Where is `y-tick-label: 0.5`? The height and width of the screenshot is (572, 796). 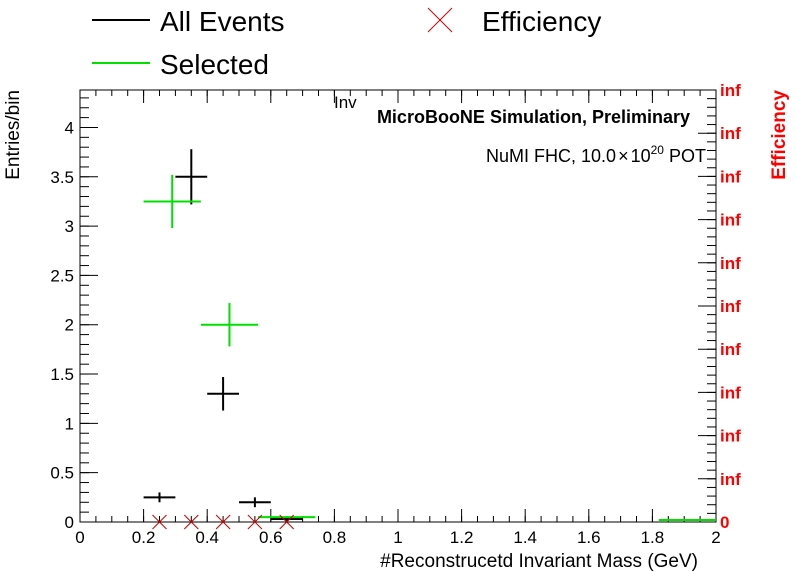
y-tick-label: 0.5 is located at coordinates (62, 473).